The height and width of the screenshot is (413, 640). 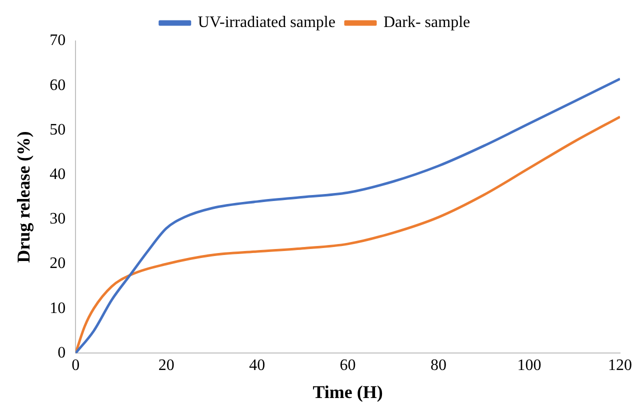 I want to click on y-tick-label: 20, so click(x=58, y=263).